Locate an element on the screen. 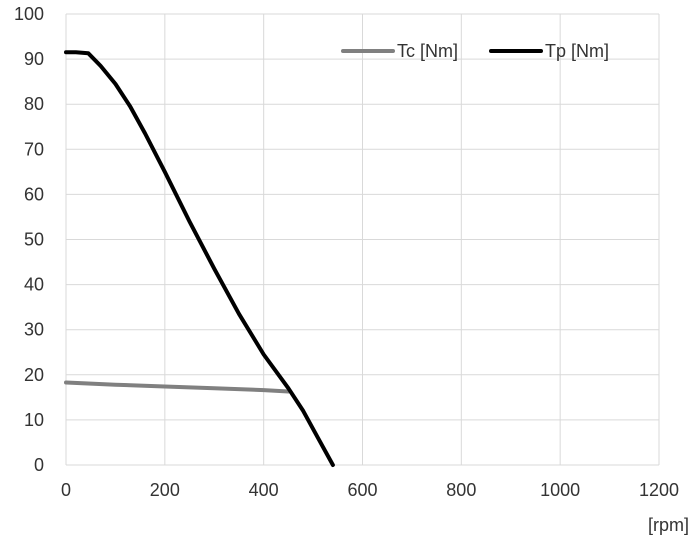  x-tick-label: 400 is located at coordinates (264, 490).